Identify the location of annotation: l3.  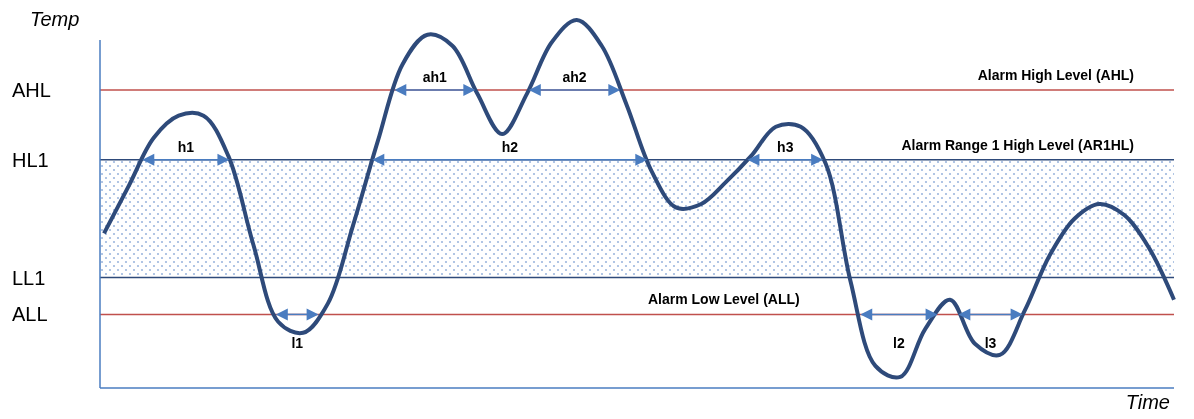
(990, 343).